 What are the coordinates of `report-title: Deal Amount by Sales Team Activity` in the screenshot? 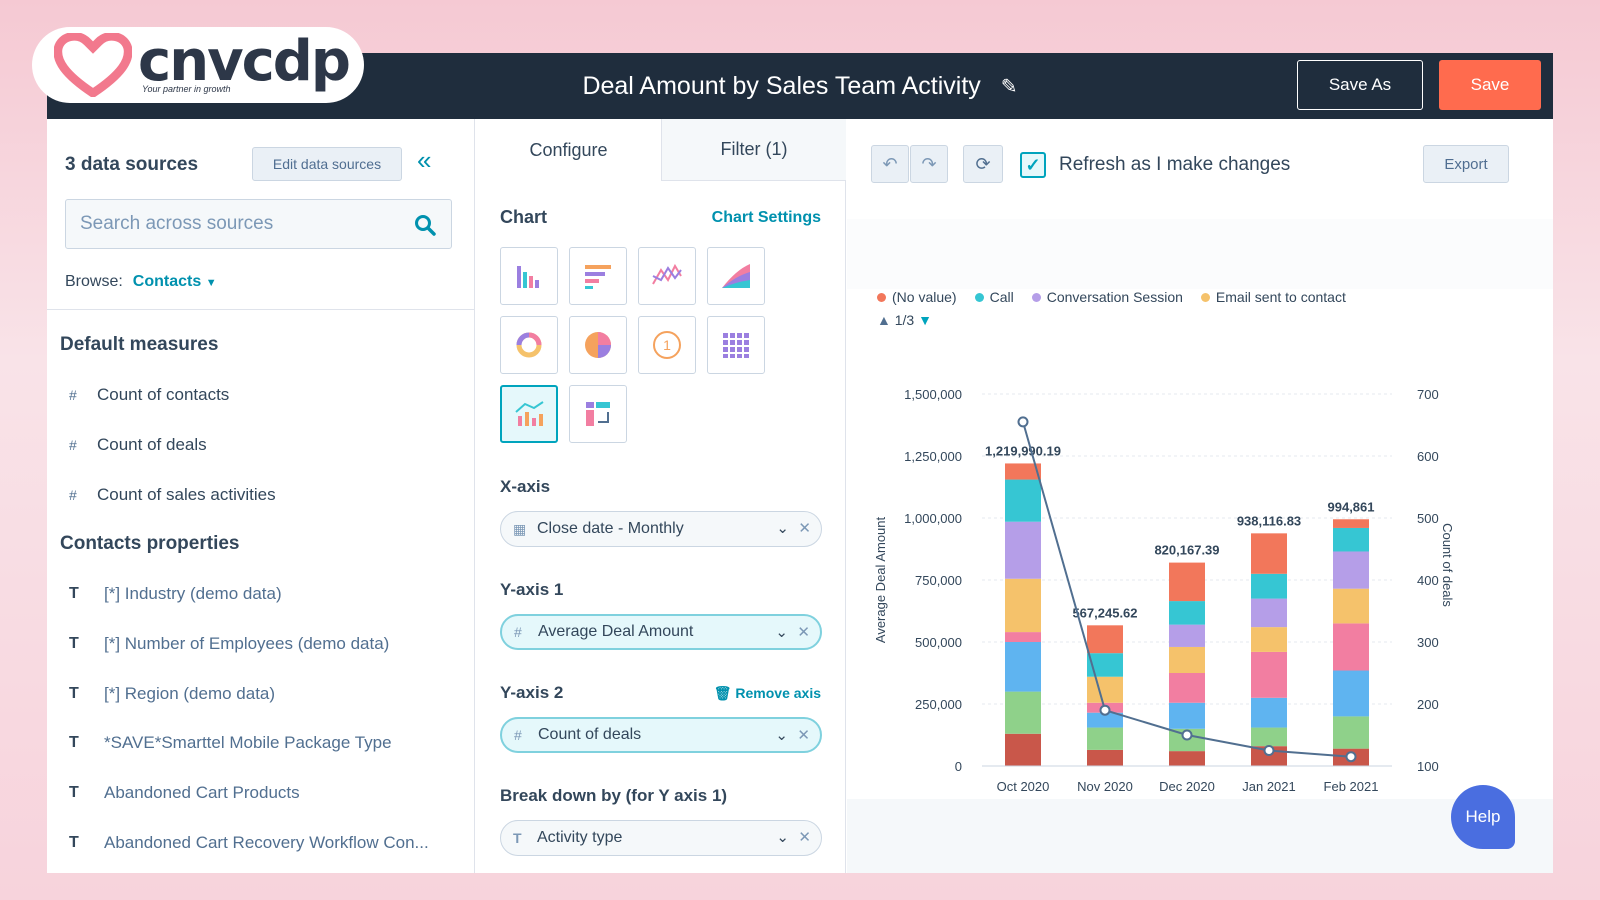 It's located at (781, 85).